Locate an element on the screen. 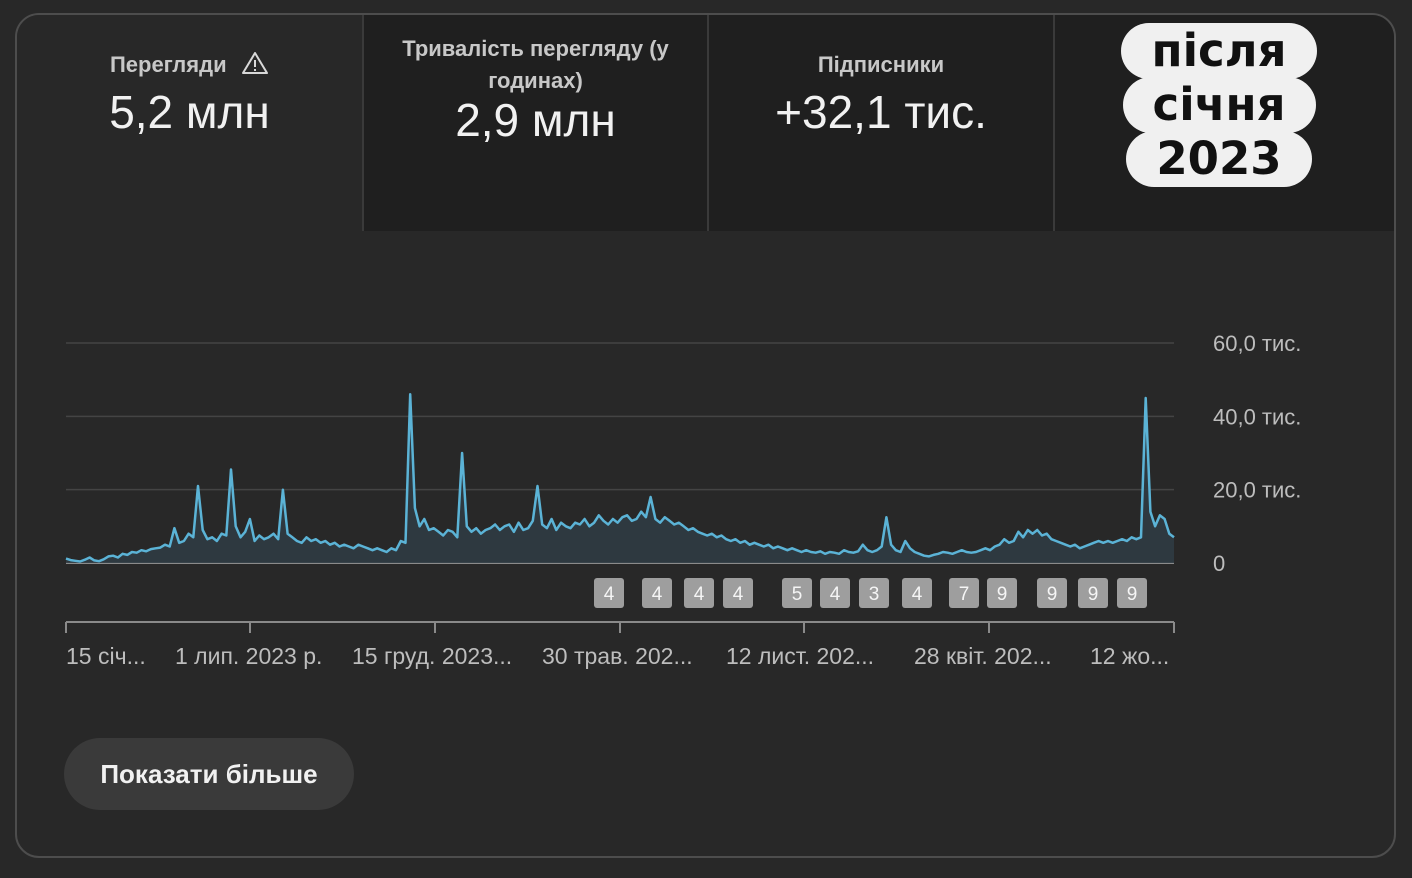 This screenshot has width=1412, height=878. y-tick-label: 40,0 тис. is located at coordinates (1257, 416).